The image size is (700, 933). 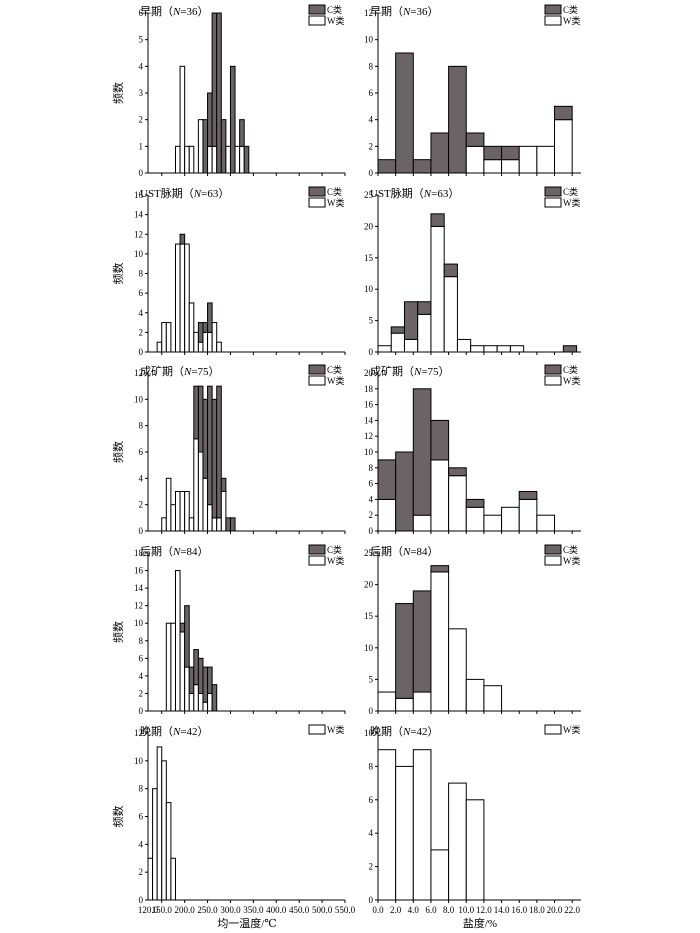 What do you see at coordinates (449, 910) in the screenshot?
I see `x-tick-label: 8.0` at bounding box center [449, 910].